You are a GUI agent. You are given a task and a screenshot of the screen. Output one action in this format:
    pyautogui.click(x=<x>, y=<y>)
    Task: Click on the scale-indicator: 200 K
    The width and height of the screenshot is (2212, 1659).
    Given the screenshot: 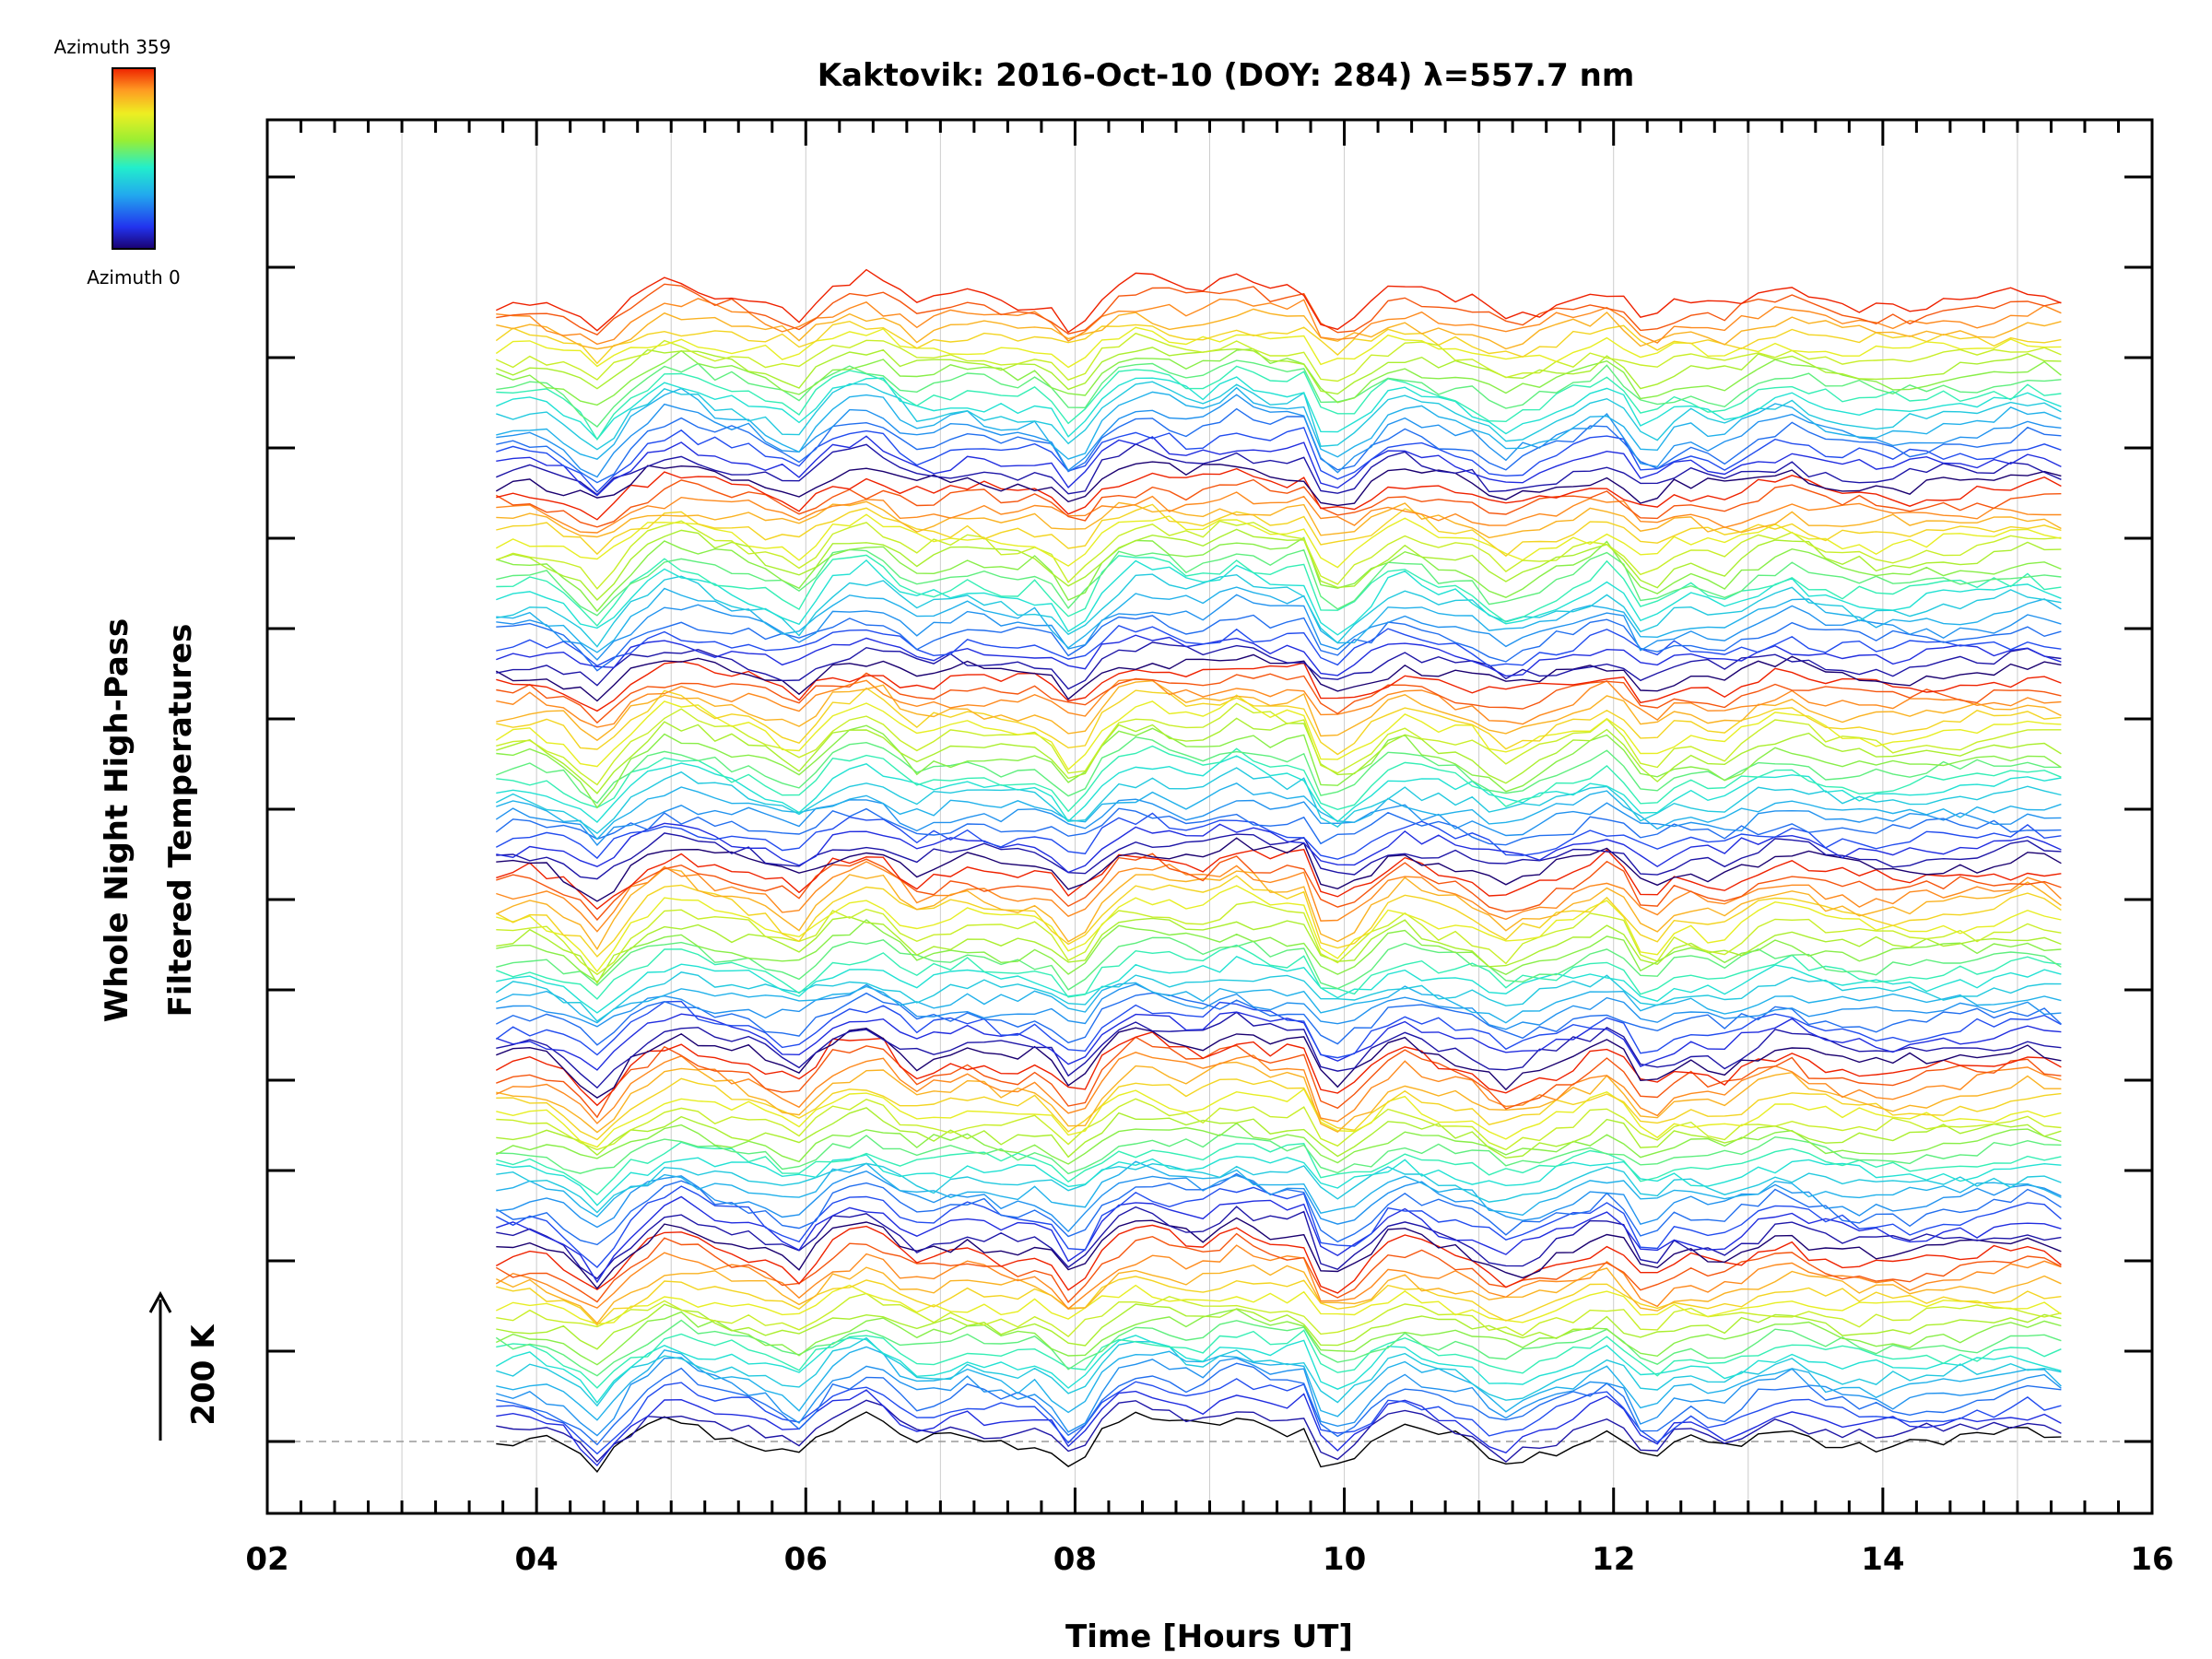 What is the action you would take?
    pyautogui.click(x=185, y=1365)
    